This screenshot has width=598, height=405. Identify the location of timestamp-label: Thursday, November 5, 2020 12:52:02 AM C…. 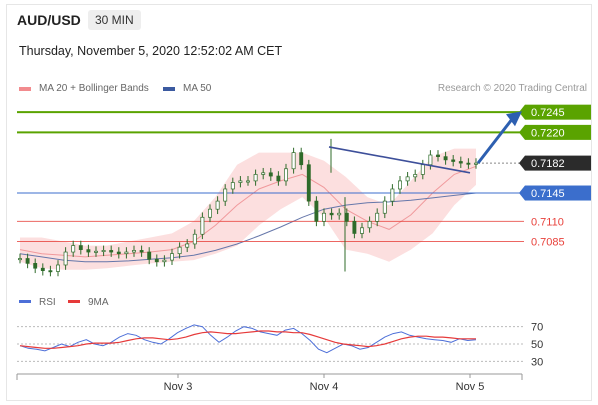
(151, 51).